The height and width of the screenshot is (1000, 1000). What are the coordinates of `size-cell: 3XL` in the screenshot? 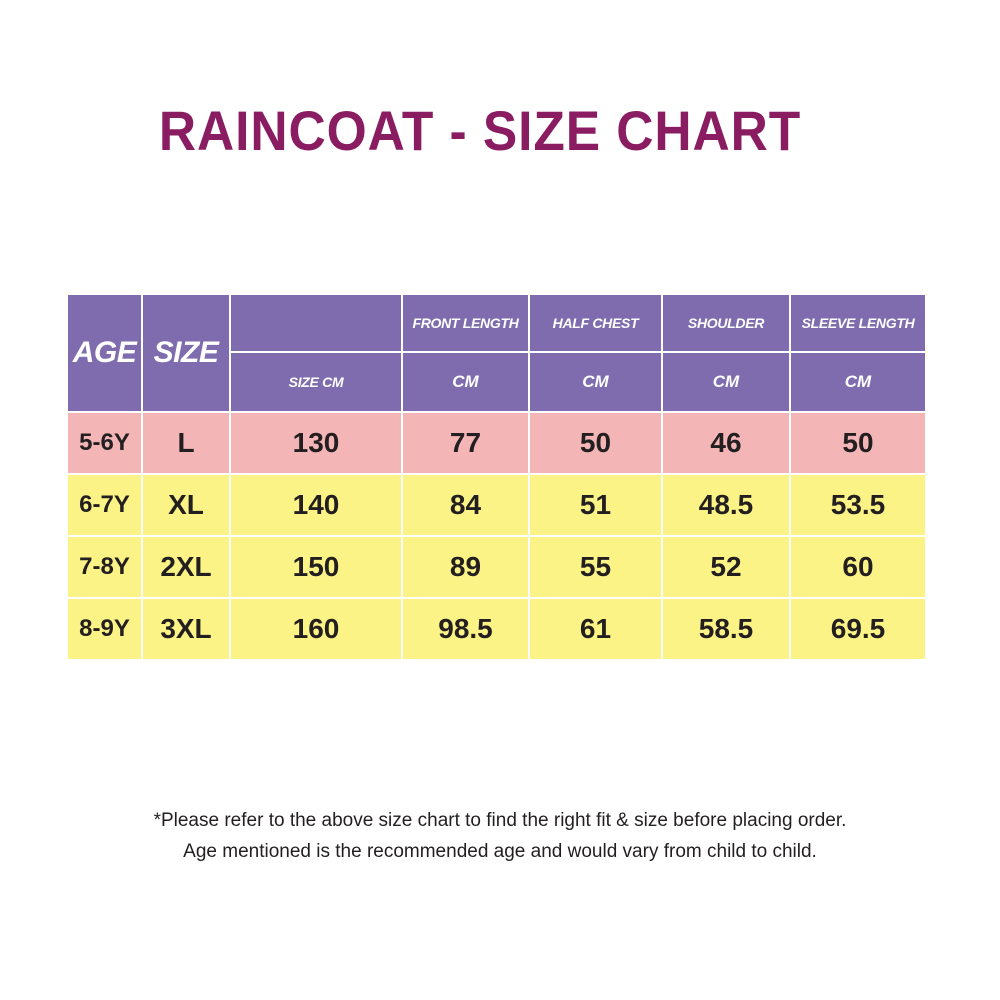 It's located at (186, 629).